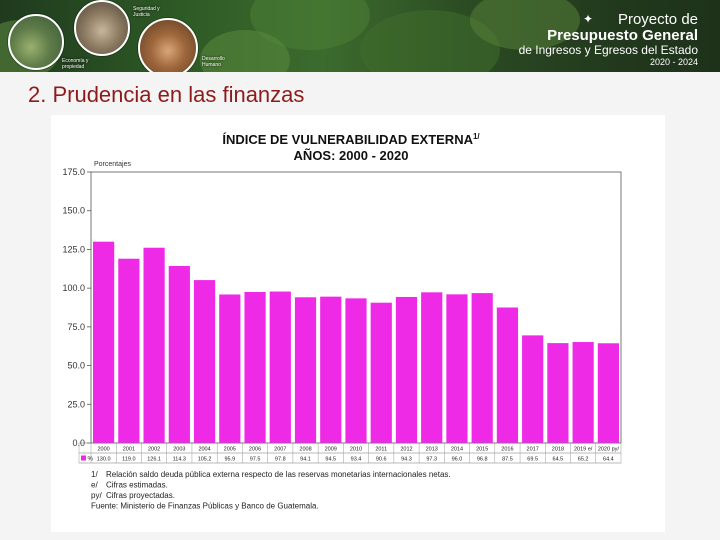  Describe the element at coordinates (507, 375) in the screenshot. I see `bar-2016` at that location.